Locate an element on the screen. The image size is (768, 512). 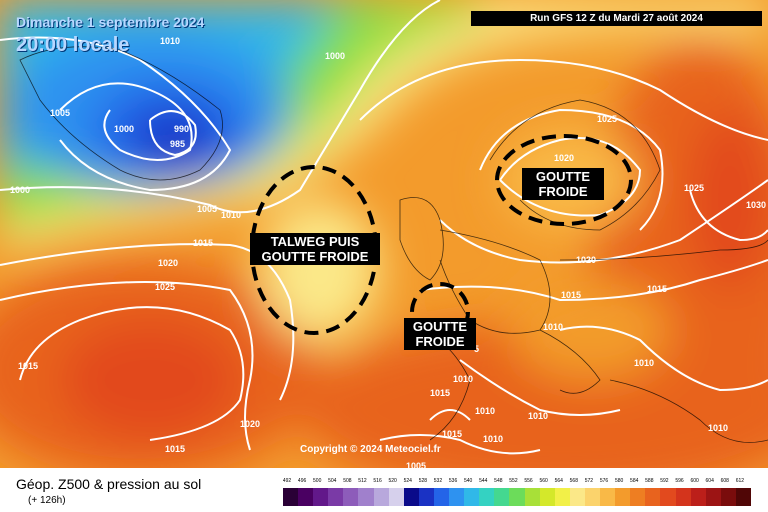
scale-tick-label: 612 is located at coordinates (740, 481).